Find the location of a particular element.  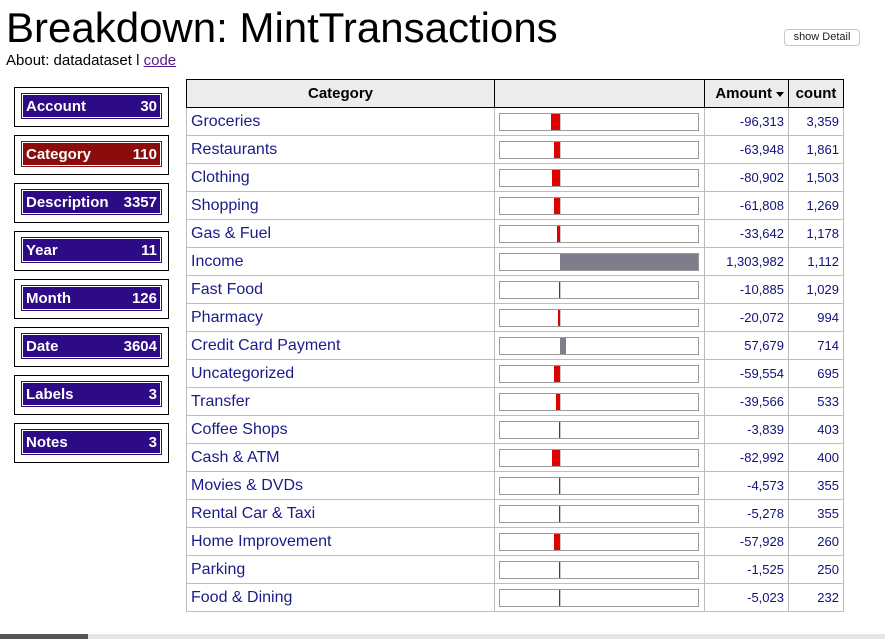

category-cell: Credit Card Payment is located at coordinates (340, 345).